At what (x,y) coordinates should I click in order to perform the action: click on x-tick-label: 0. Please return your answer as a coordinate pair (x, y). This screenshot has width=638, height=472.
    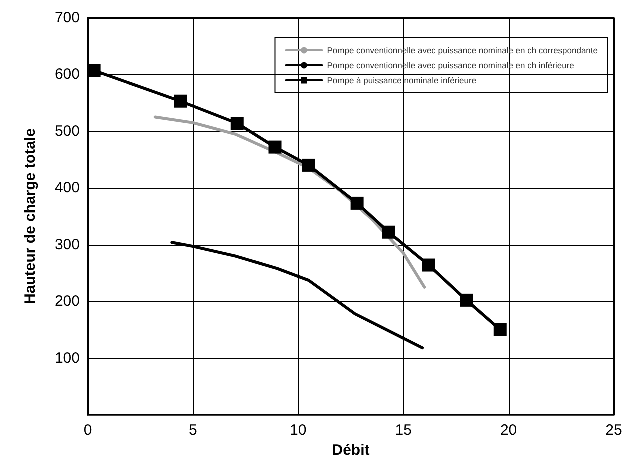
    Looking at the image, I should click on (88, 430).